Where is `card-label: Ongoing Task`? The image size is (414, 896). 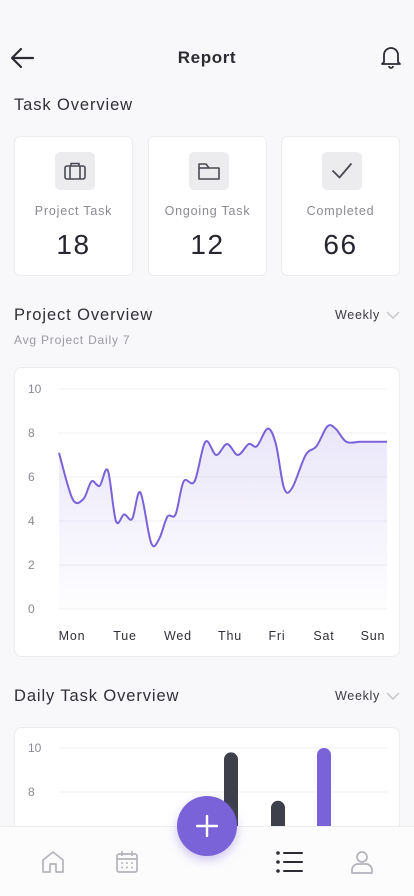 card-label: Ongoing Task is located at coordinates (207, 211).